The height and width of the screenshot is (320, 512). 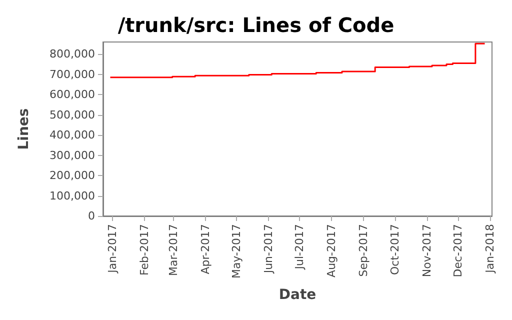 What do you see at coordinates (72, 135) in the screenshot?
I see `y-tick-label: 400,000` at bounding box center [72, 135].